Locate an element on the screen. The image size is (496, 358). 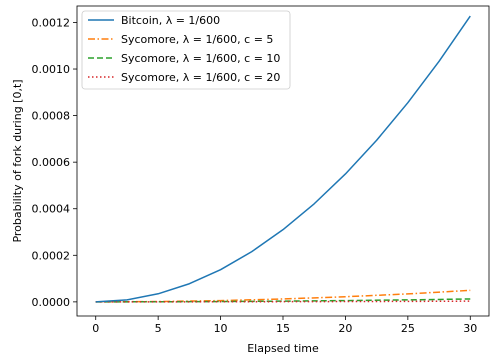
y-tick-label: 0.0012 is located at coordinates (51, 22).